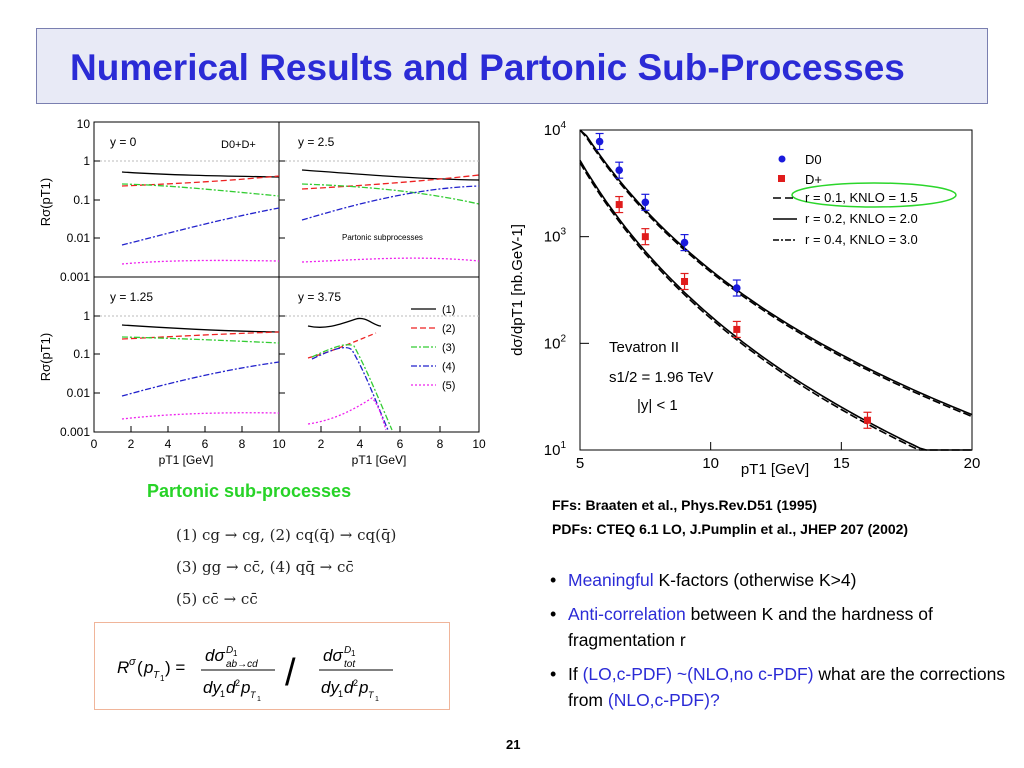 The width and height of the screenshot is (1024, 768). I want to click on ytick-top: 0.001, so click(75, 277).